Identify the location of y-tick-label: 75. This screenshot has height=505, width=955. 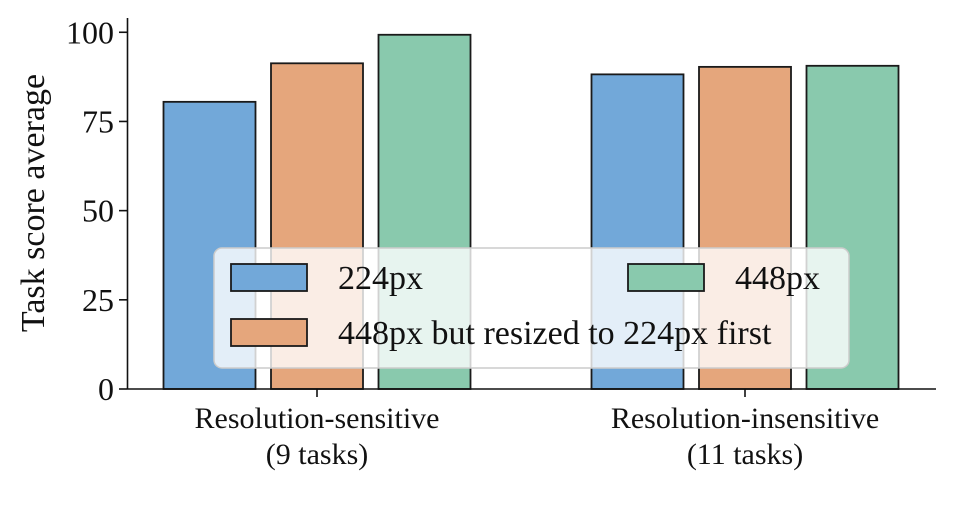
(98, 121).